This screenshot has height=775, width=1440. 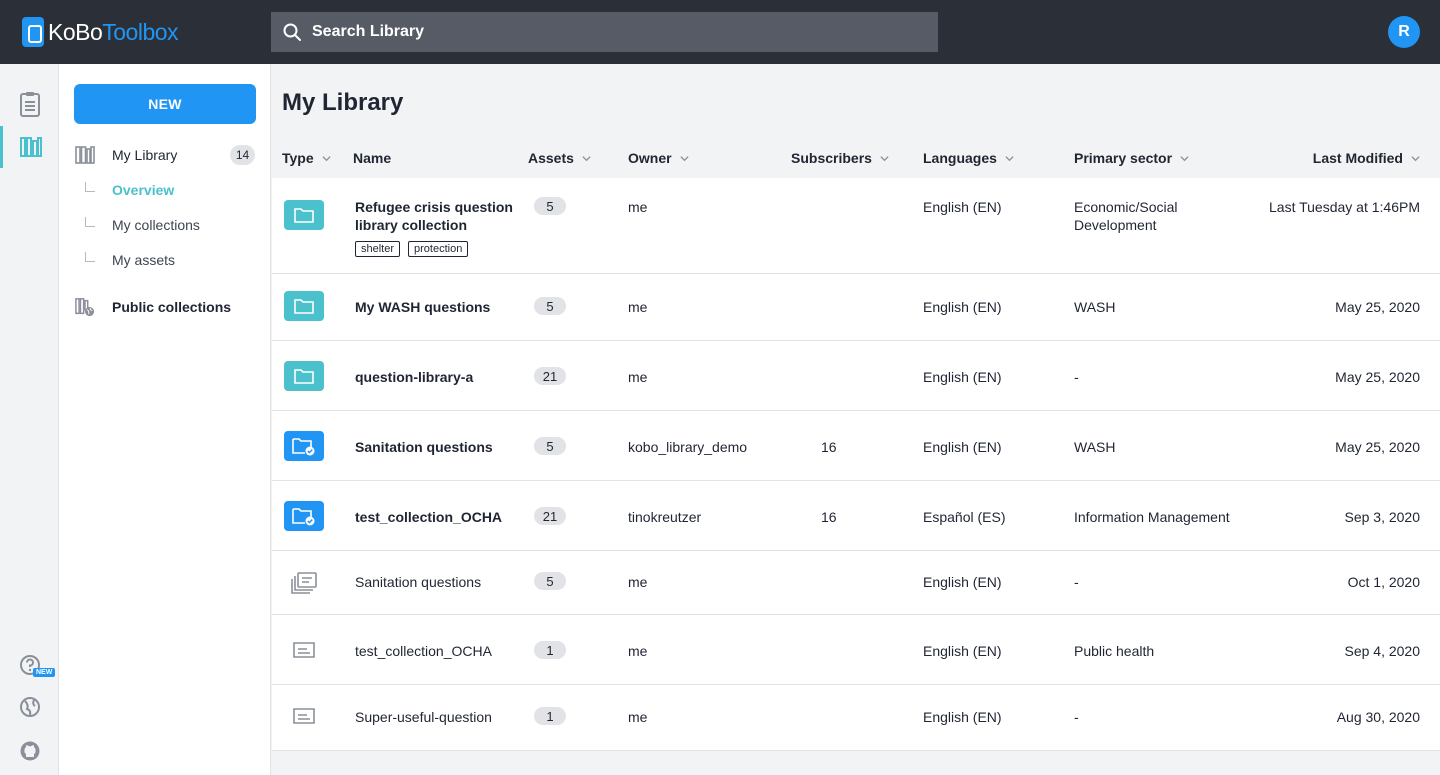 I want to click on kobotoolbox-logo: KoBoToolbox, so click(x=100, y=32).